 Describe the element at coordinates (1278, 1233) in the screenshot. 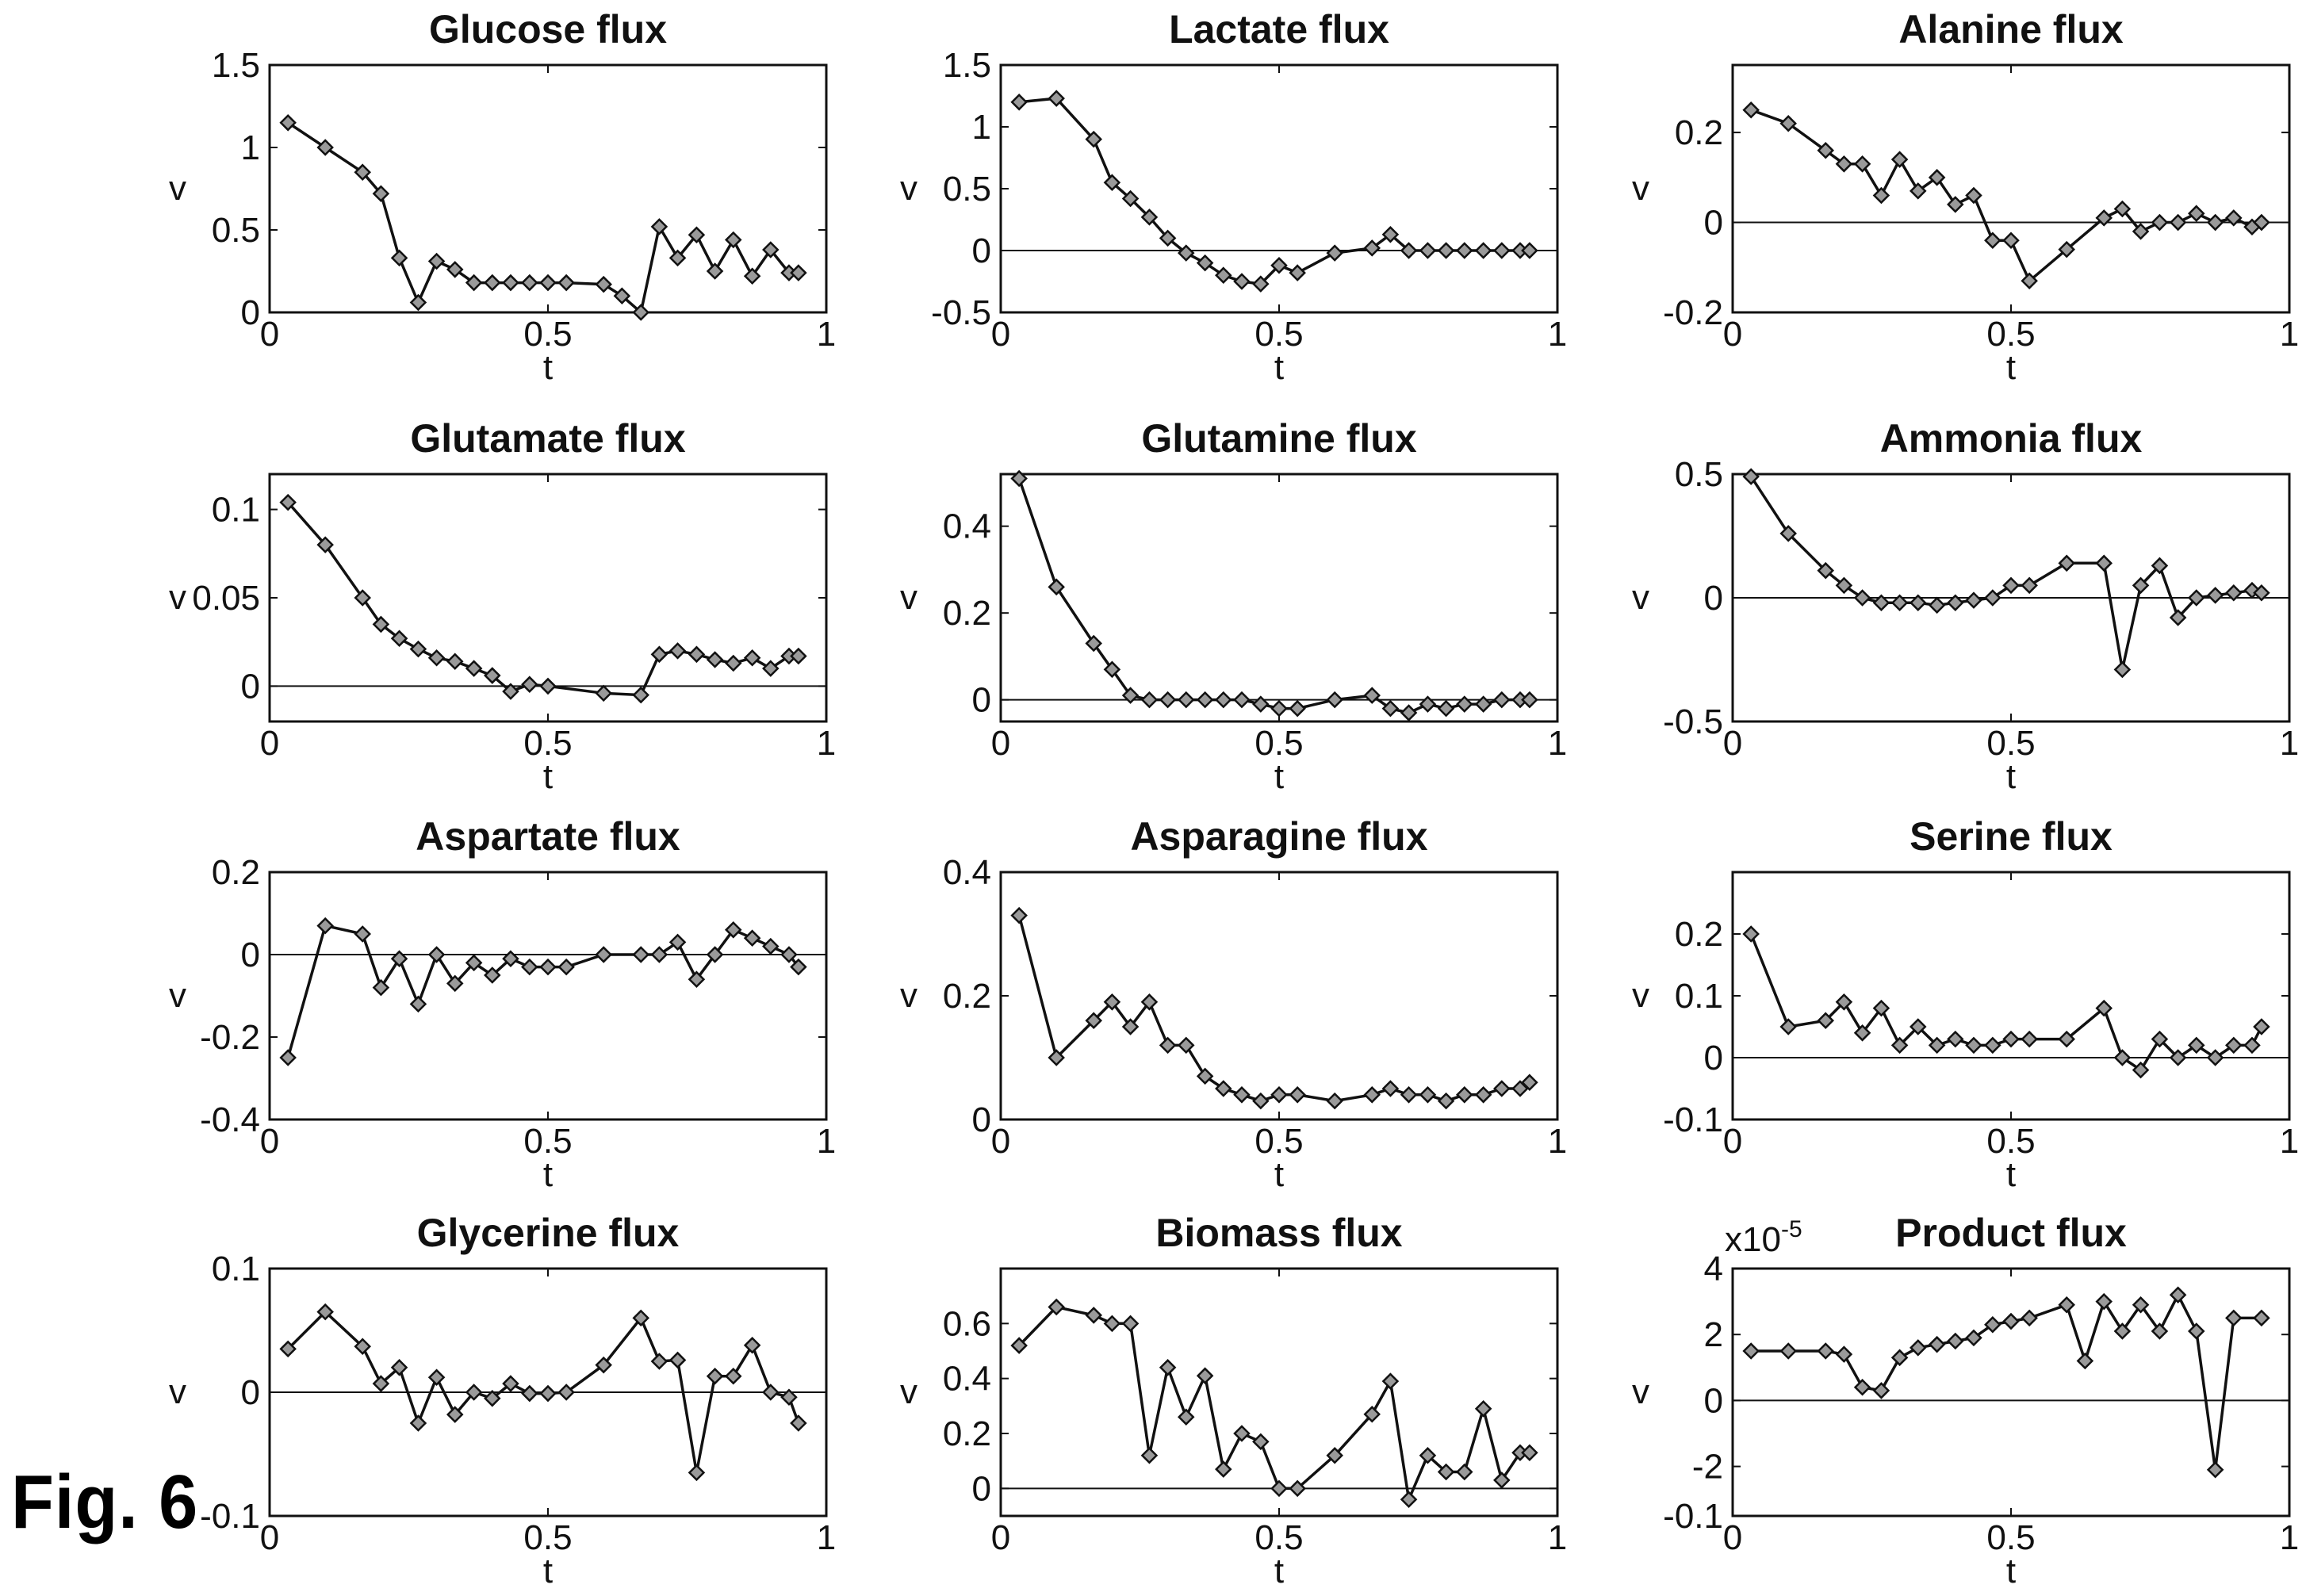

I see `subplot-title: Biomass flux` at that location.